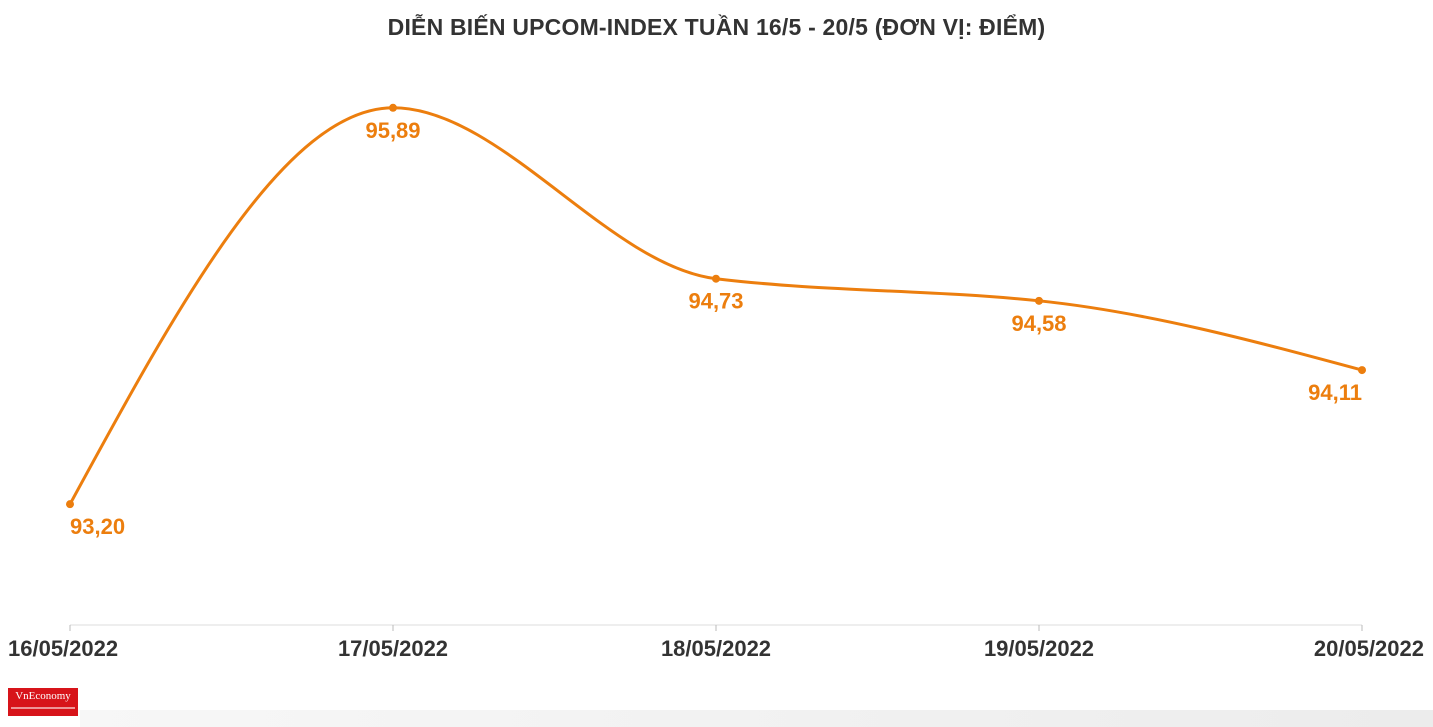 The width and height of the screenshot is (1433, 727). Describe the element at coordinates (1039, 648) in the screenshot. I see `x-tick-label-3: 19/05/2022` at that location.